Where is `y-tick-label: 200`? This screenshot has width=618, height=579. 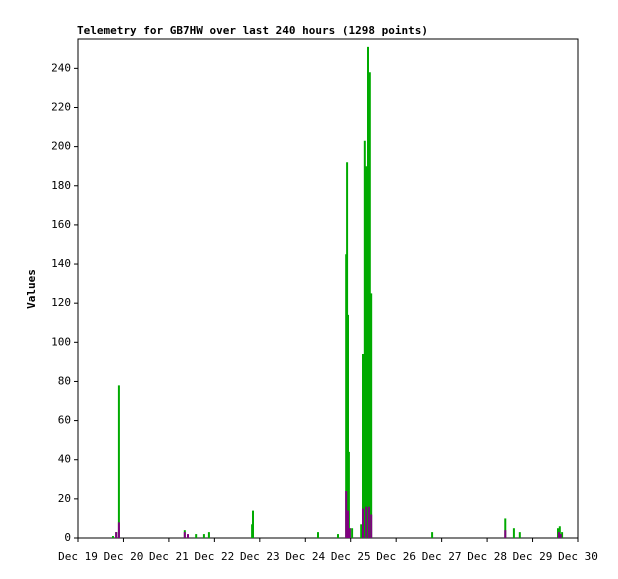 y-tick-label: 200 is located at coordinates (61, 146).